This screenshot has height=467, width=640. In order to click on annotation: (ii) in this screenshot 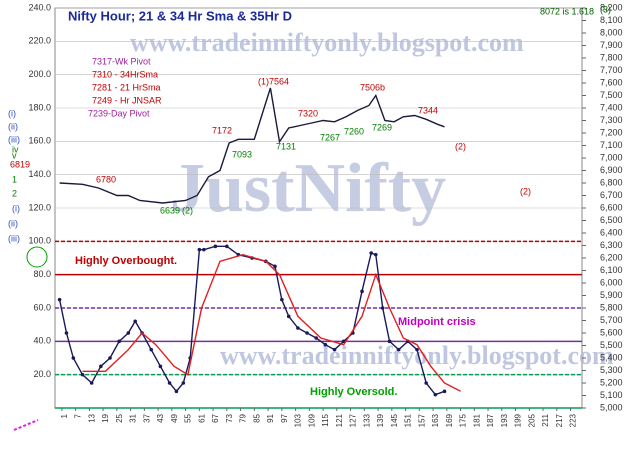, I will do `click(13, 223)`.